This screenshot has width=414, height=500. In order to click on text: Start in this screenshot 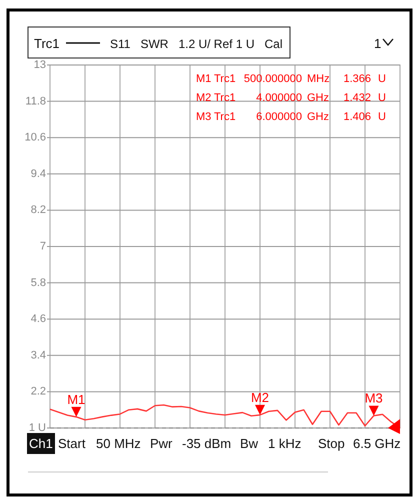, I will do `click(72, 443)`.